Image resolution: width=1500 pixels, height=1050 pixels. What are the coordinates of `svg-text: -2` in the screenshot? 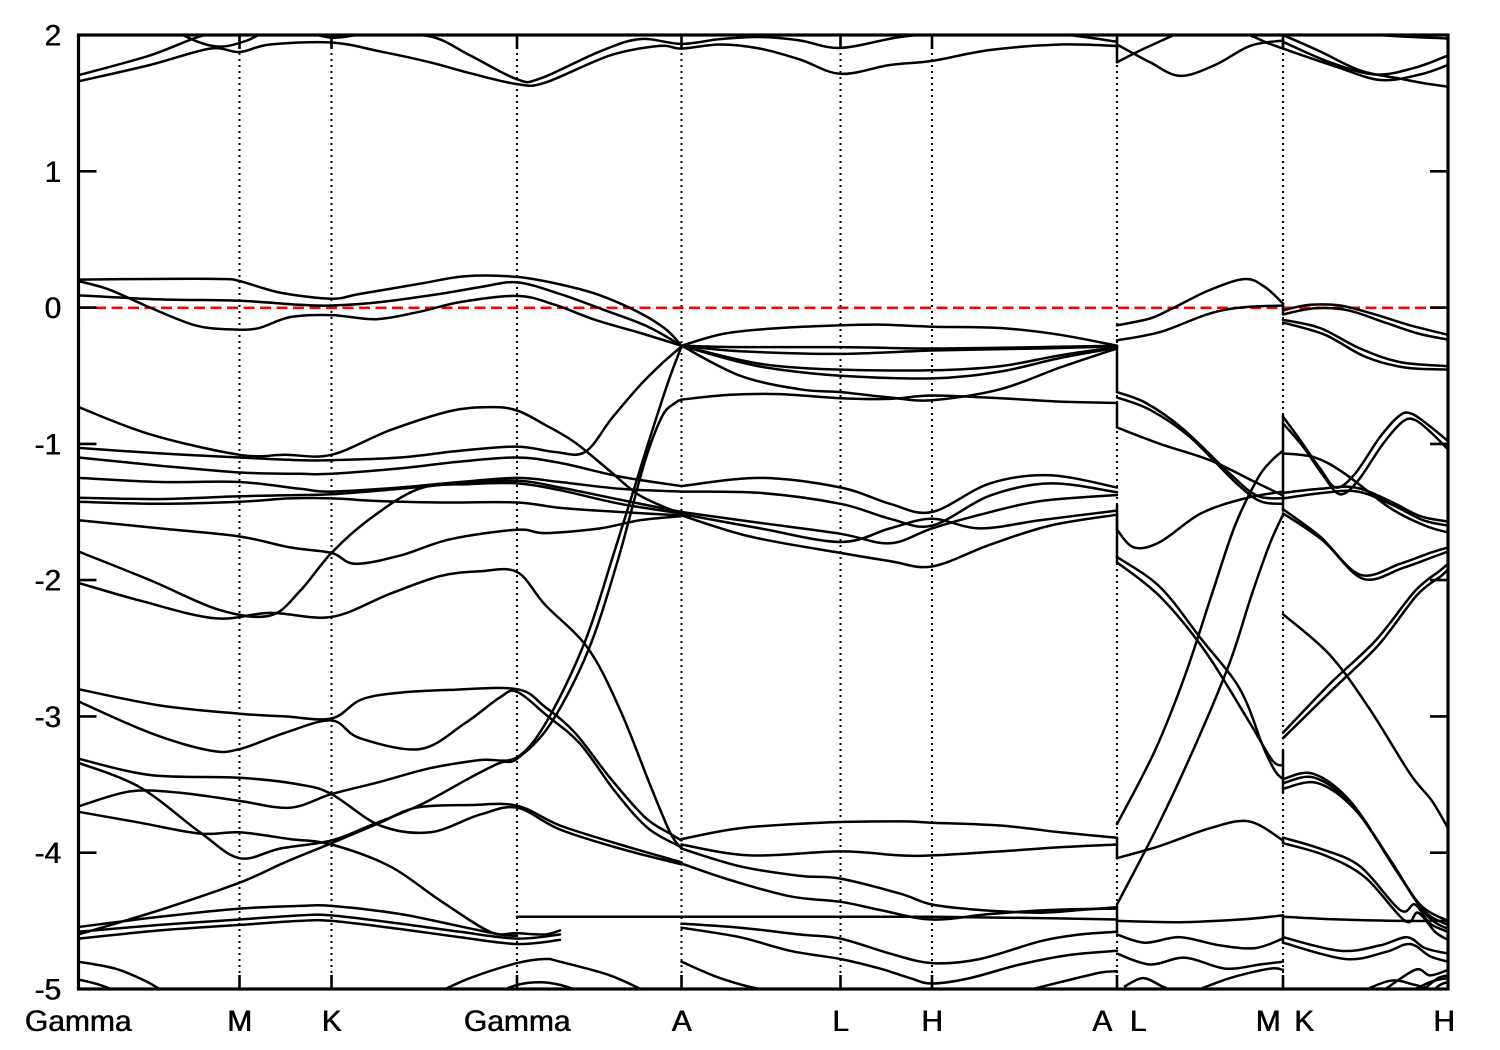 It's located at (48, 581).